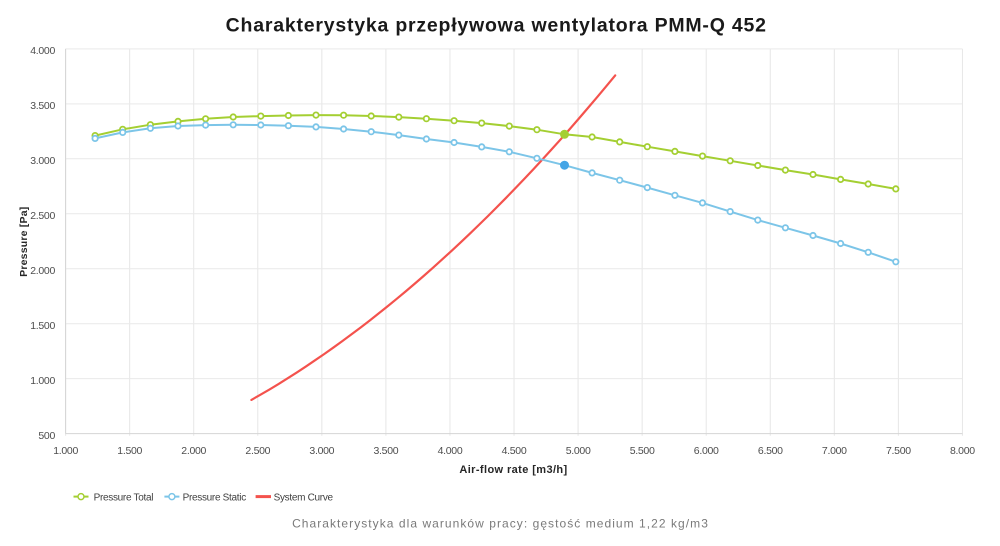 Image resolution: width=1000 pixels, height=546 pixels. Describe the element at coordinates (304, 498) in the screenshot. I see `svg-text: System Curve` at that location.